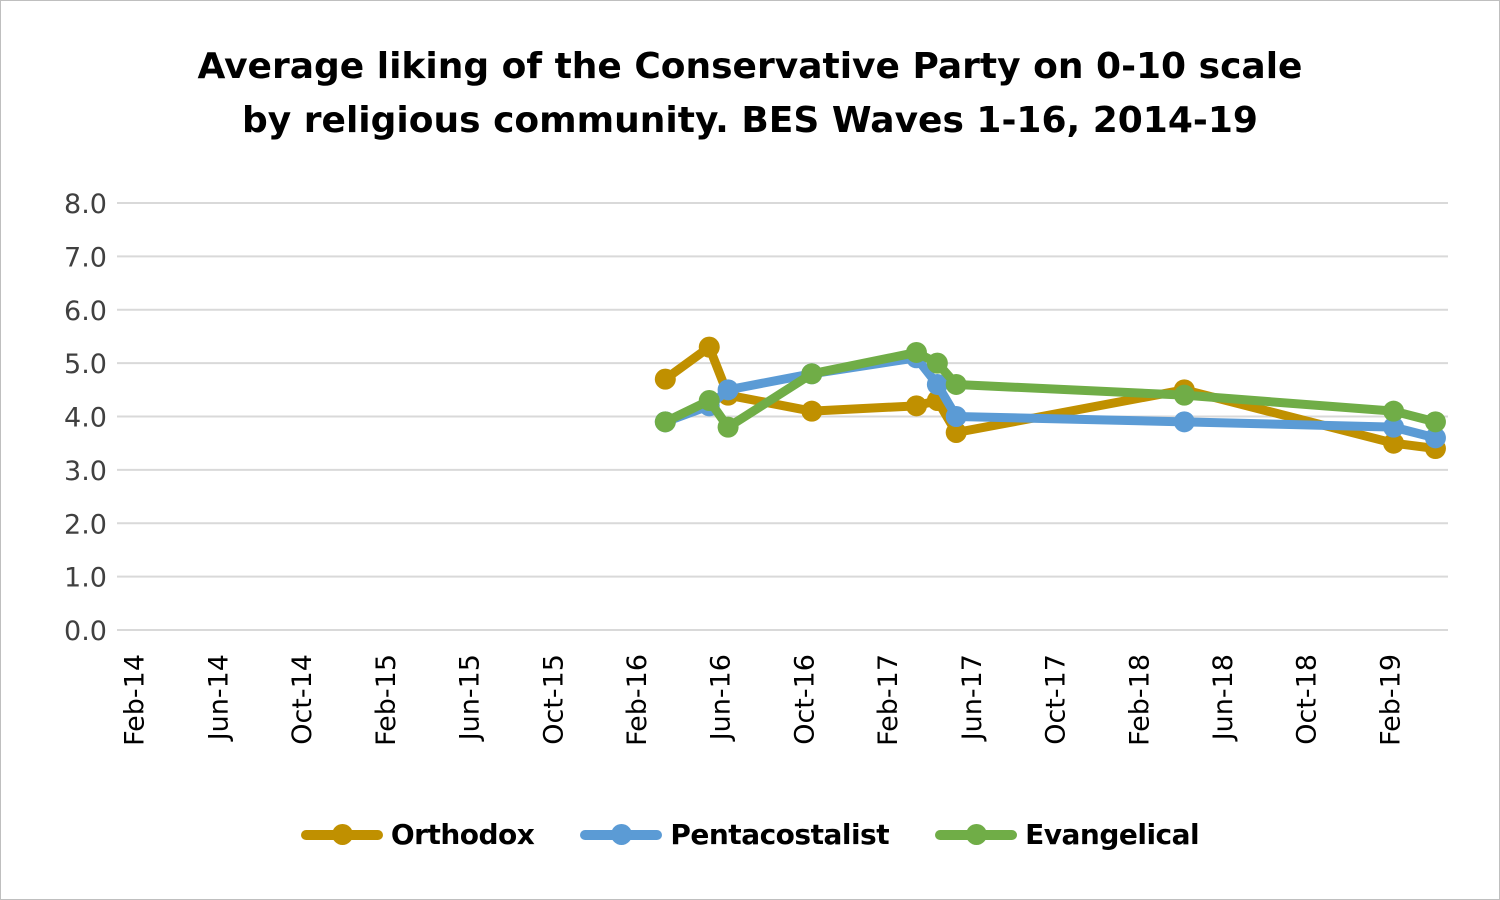 The height and width of the screenshot is (900, 1500). I want to click on y-tick-label: 4.0, so click(85, 418).